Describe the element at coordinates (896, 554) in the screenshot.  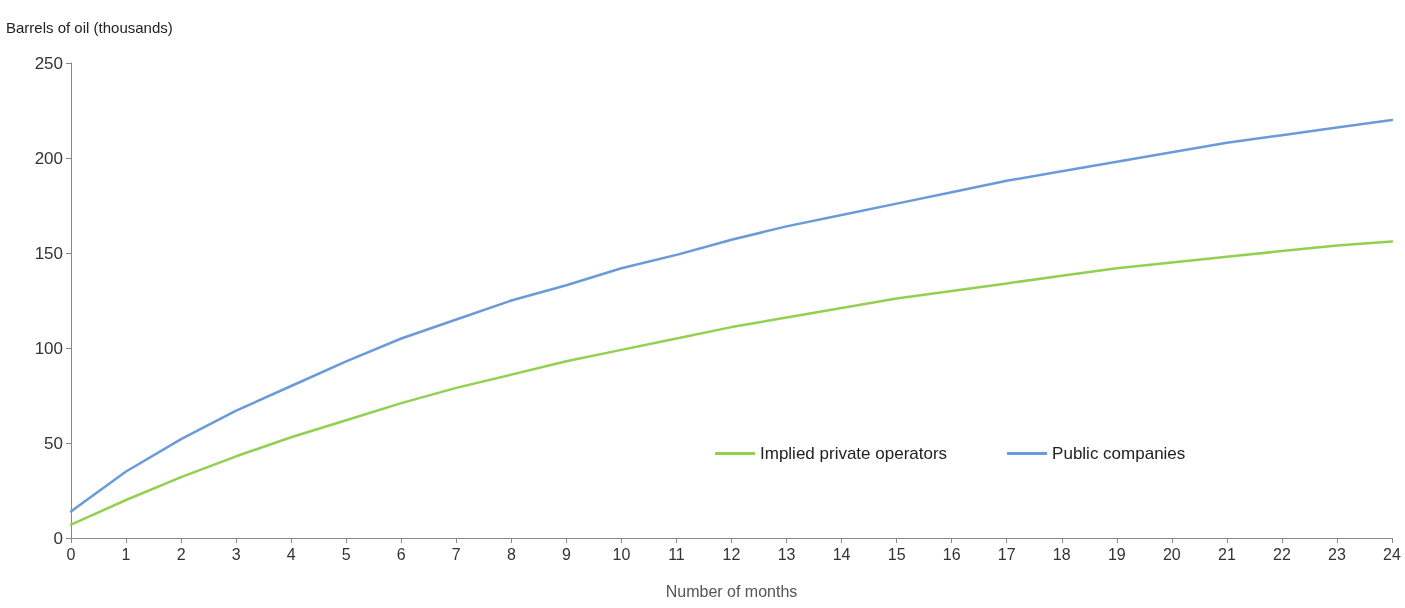
I see `x-tick-label: 15` at that location.